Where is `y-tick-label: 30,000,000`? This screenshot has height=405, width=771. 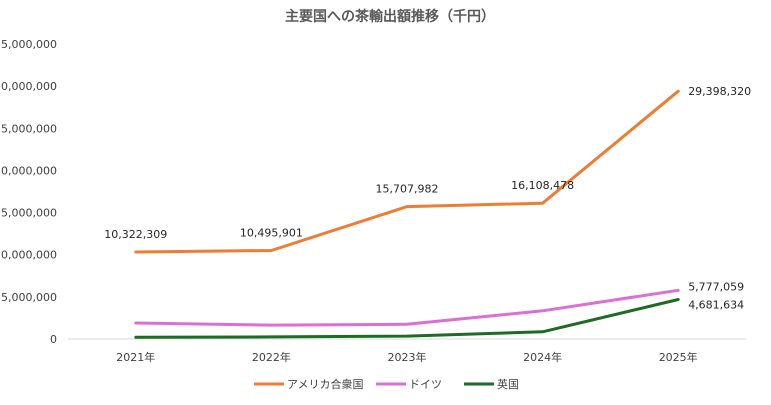
y-tick-label: 30,000,000 is located at coordinates (28, 86).